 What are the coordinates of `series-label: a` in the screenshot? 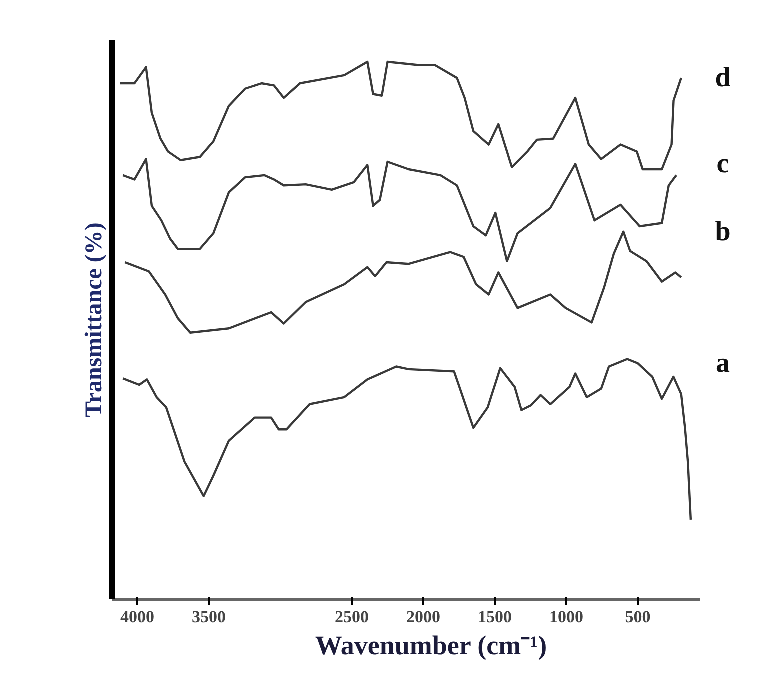 It's located at (723, 364).